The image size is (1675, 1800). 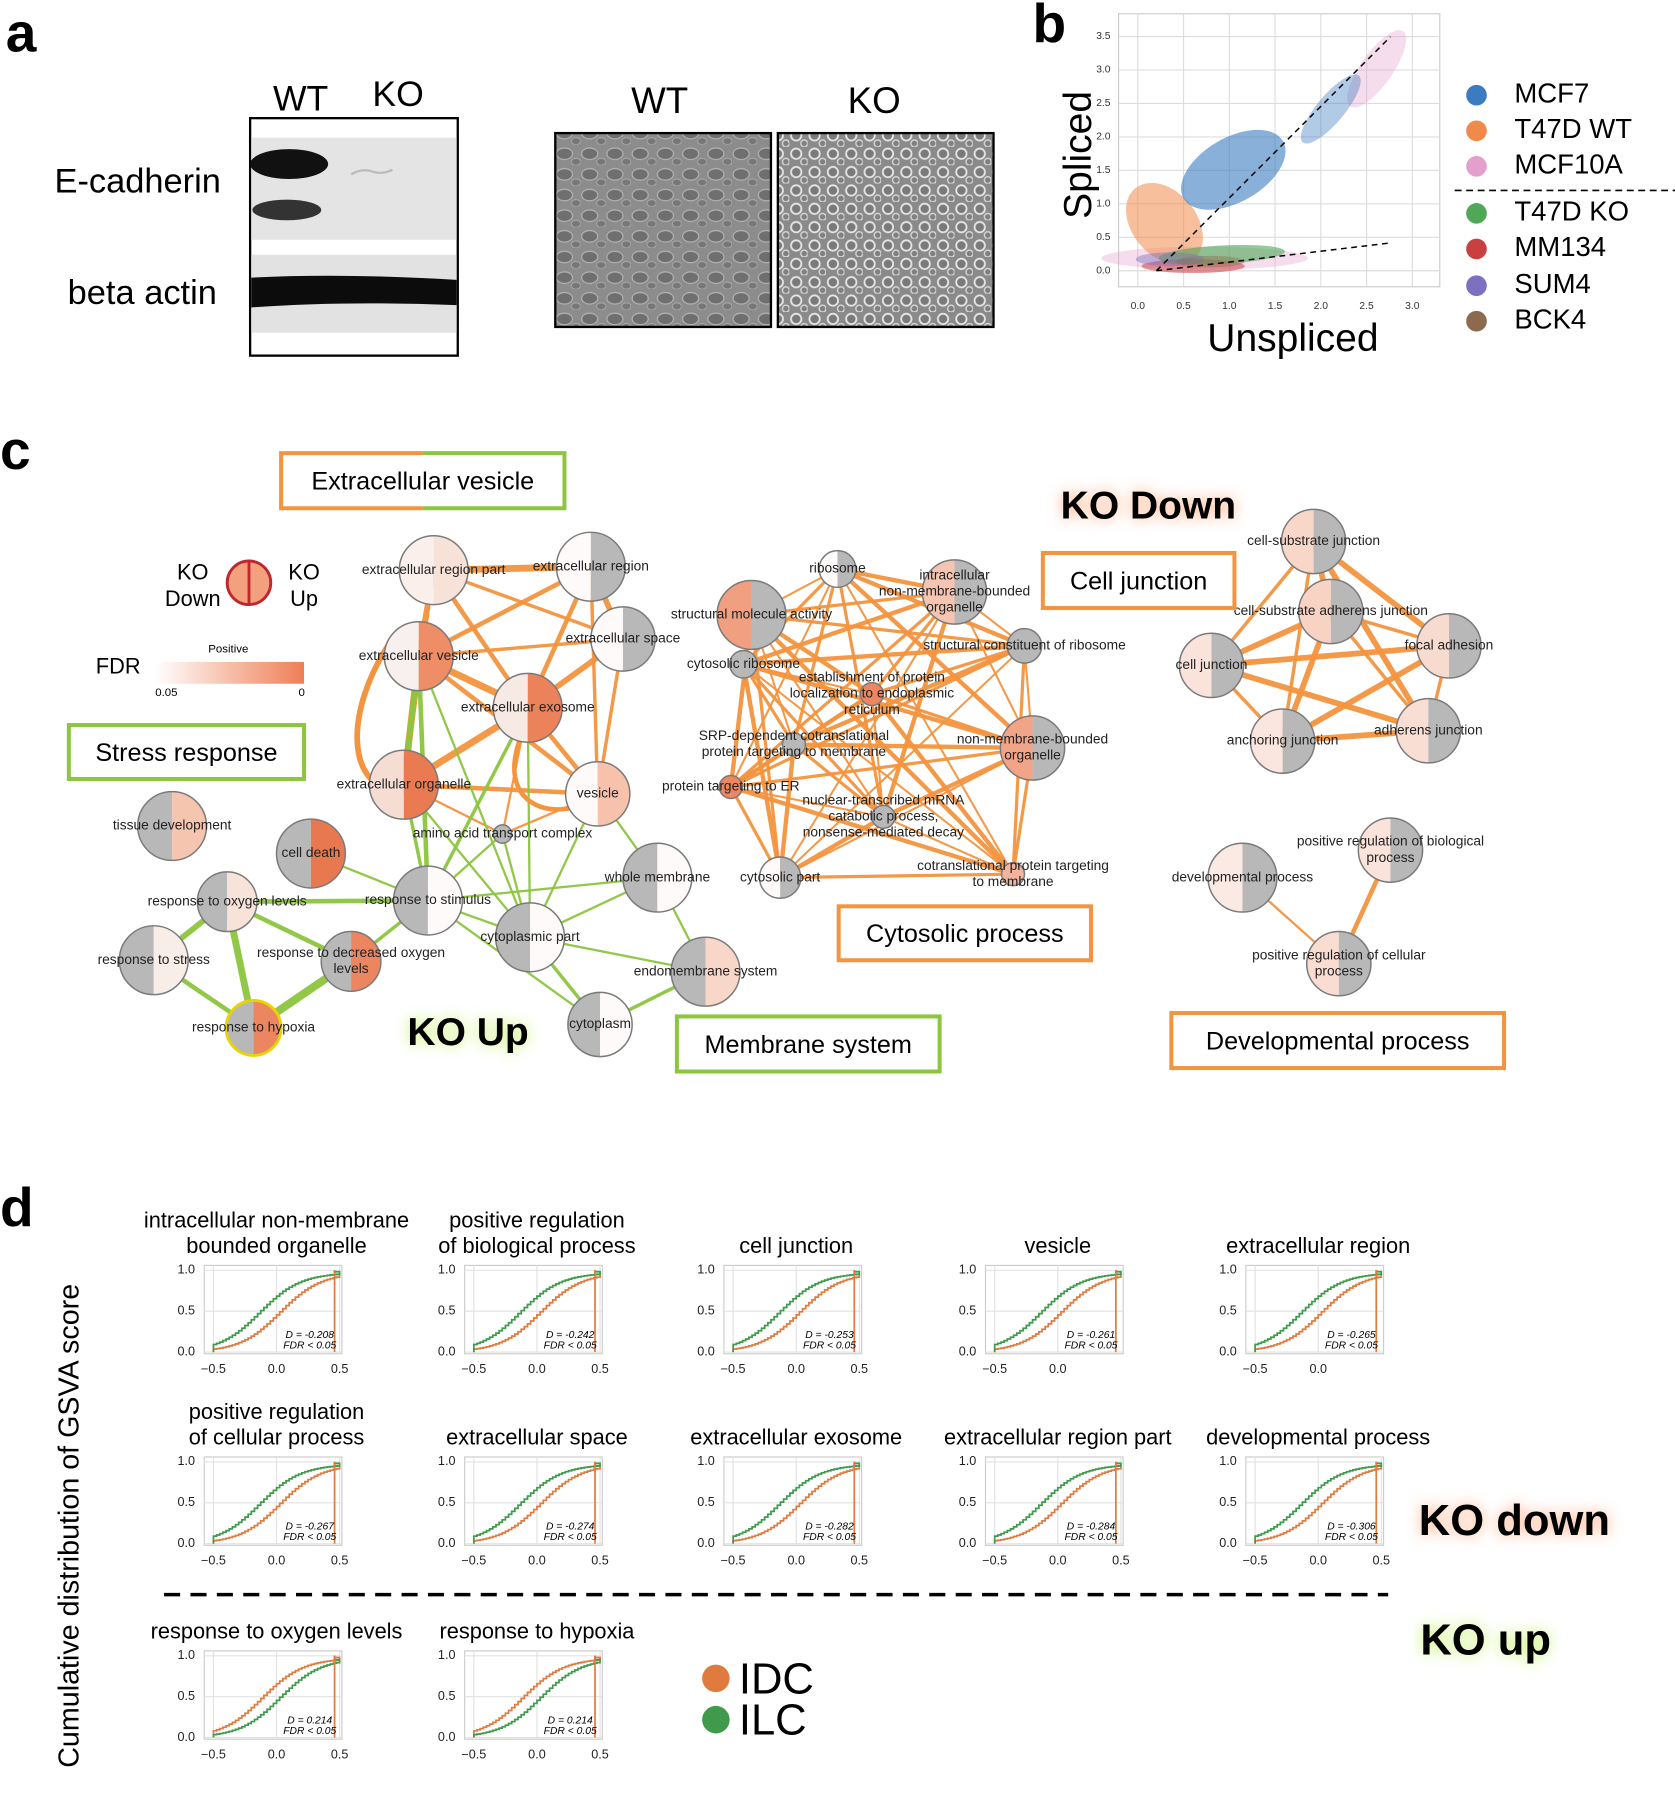 I want to click on node-label: process, so click(x=1339, y=970).